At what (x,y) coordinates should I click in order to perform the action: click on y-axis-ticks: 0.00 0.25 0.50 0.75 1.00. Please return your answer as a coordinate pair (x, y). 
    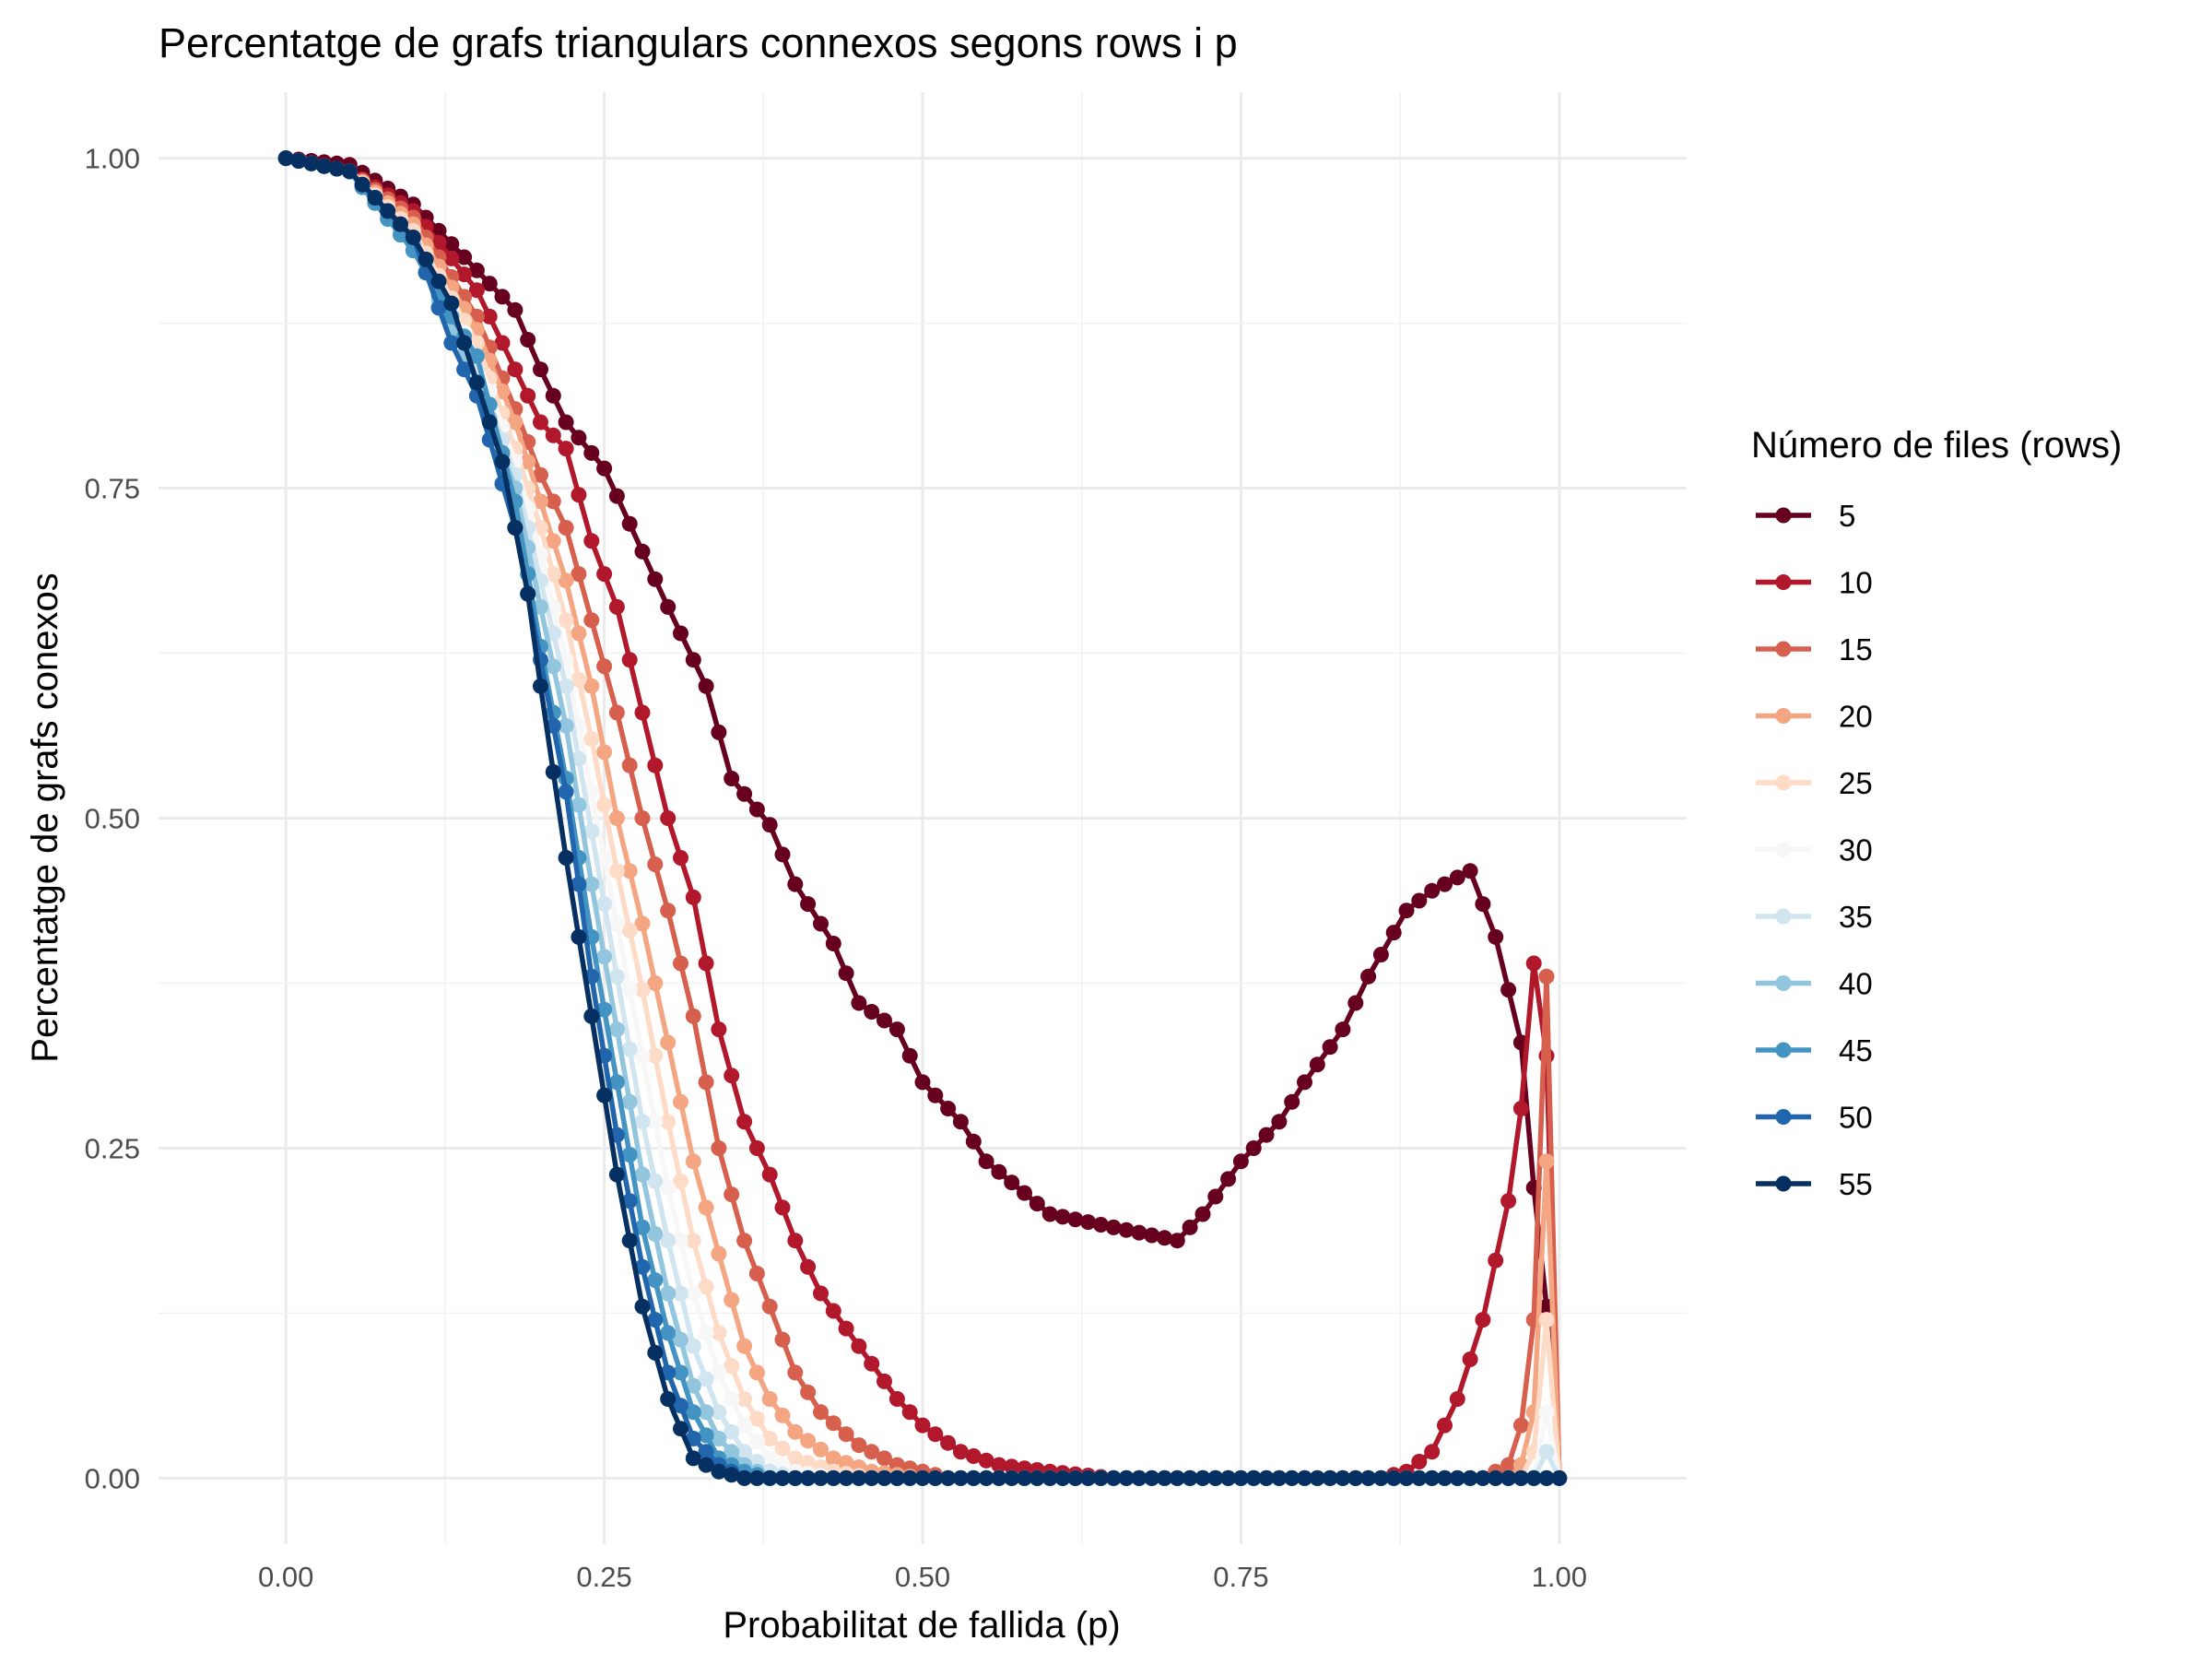
    Looking at the image, I should click on (112, 819).